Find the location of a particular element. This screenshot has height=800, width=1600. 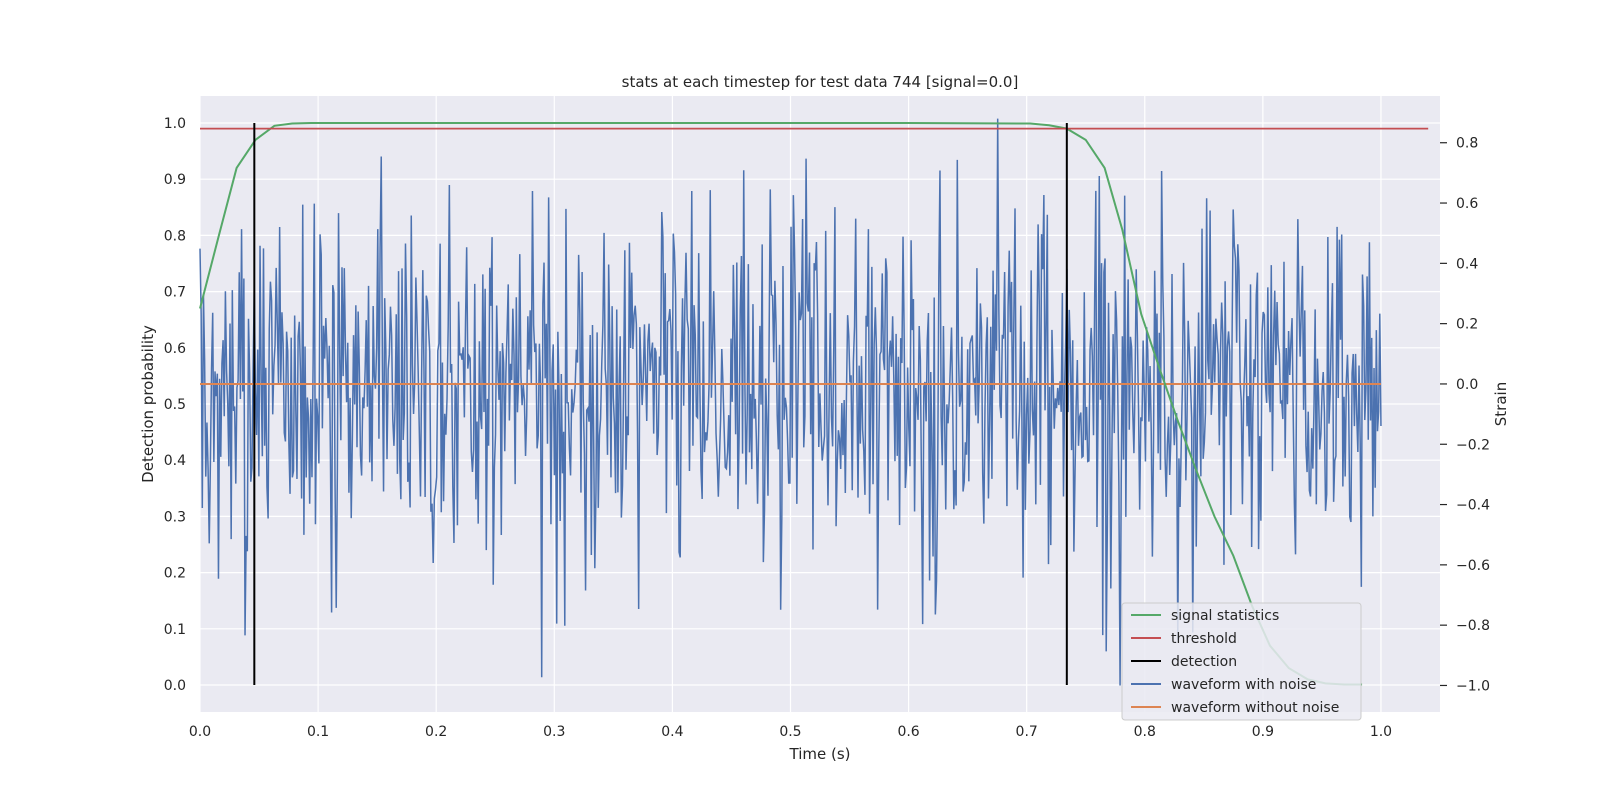

y-tick-label: 0.5 is located at coordinates (175, 405).